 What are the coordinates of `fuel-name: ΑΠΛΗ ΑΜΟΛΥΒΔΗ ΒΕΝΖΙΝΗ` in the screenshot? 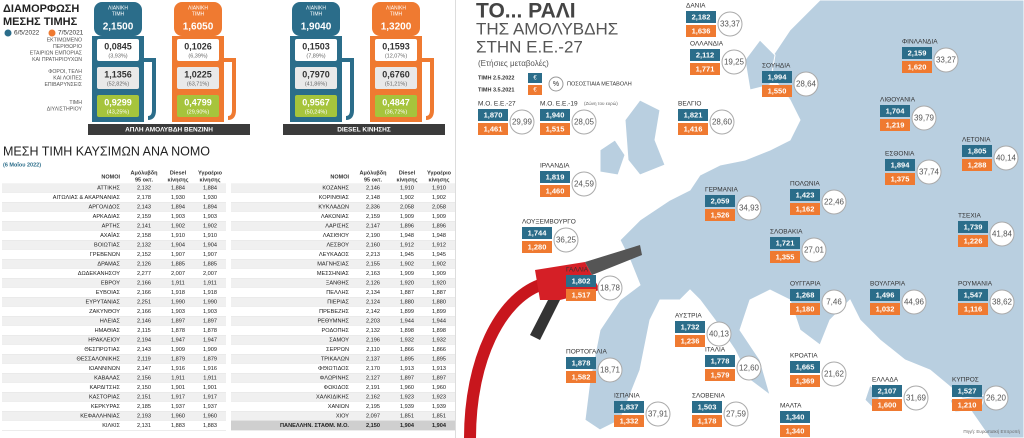 It's located at (169, 130).